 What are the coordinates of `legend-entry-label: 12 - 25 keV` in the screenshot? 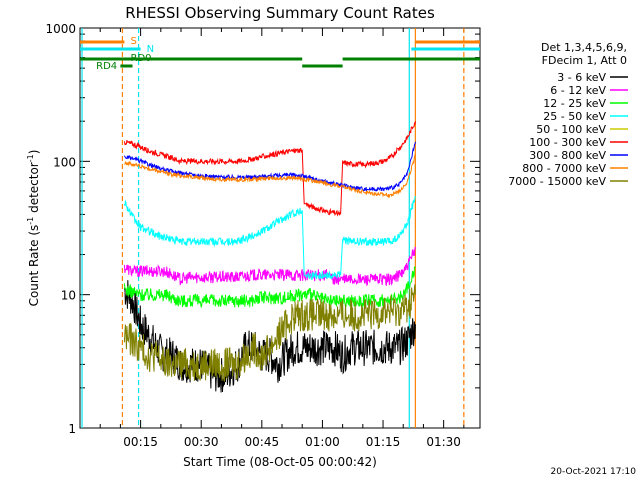 It's located at (574, 103).